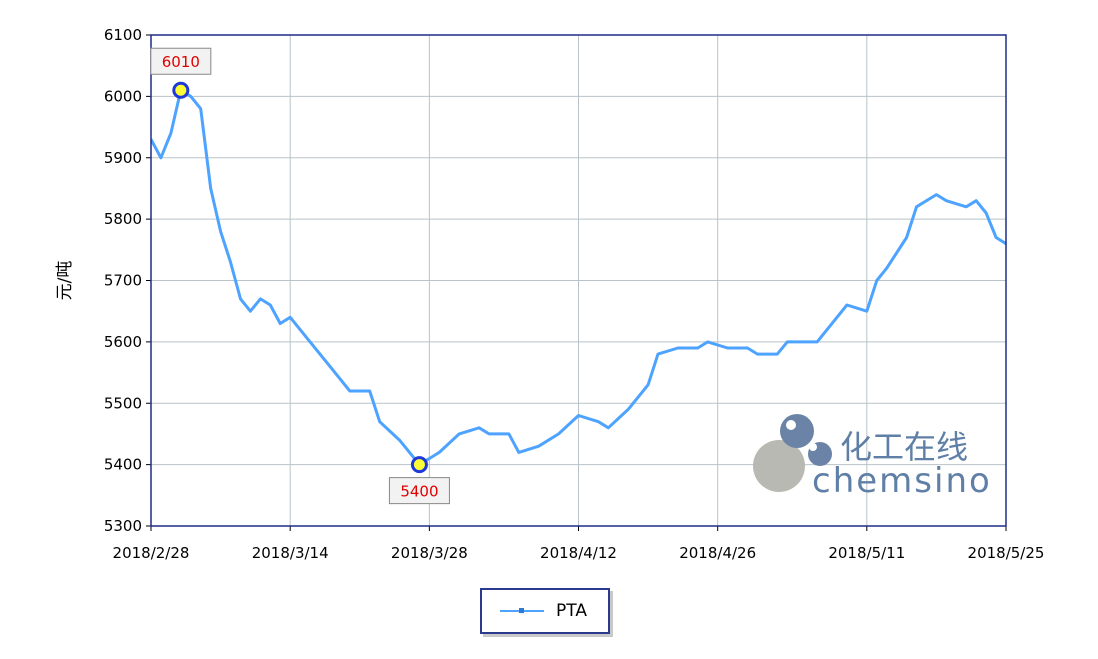 The height and width of the screenshot is (659, 1098). Describe the element at coordinates (813, 447) in the screenshot. I see `watermark-logo-highlight-small` at that location.